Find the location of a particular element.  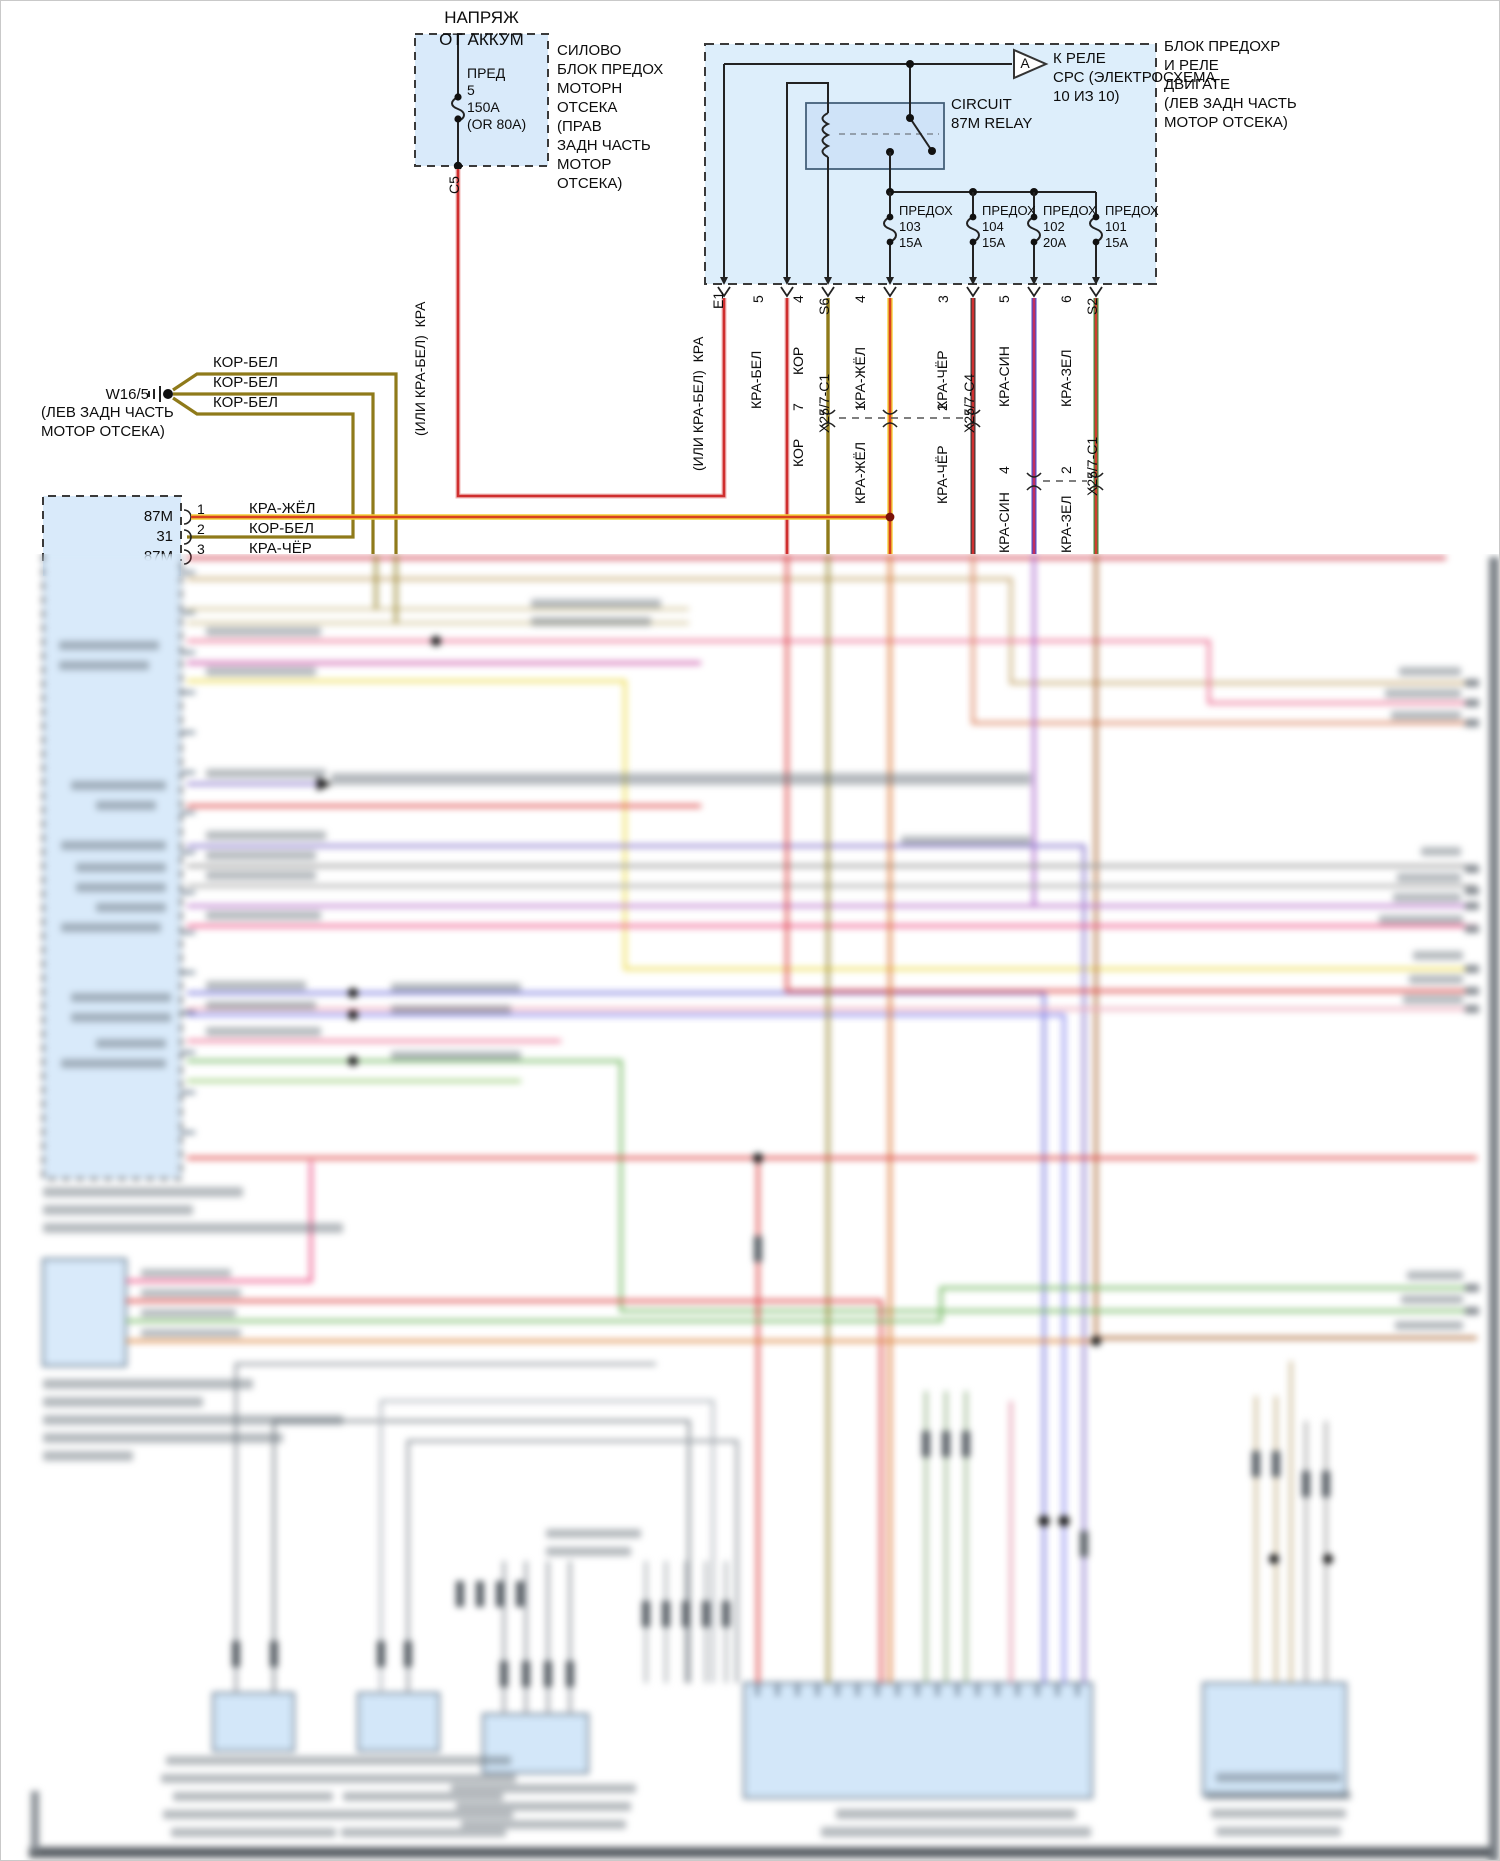

87m-pin3-num: 3 is located at coordinates (201, 549).